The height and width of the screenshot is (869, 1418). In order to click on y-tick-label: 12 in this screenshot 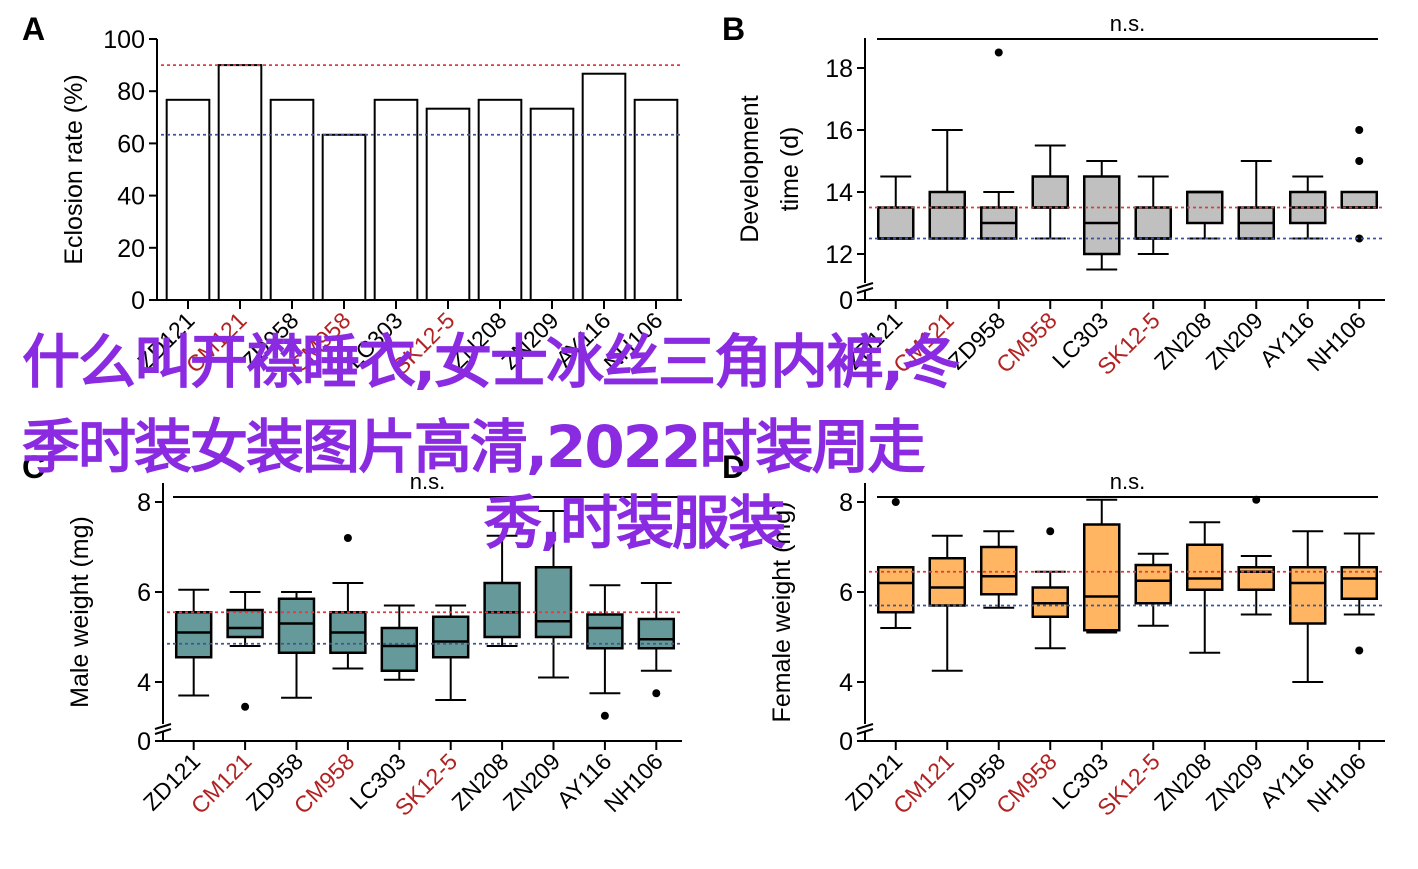, I will do `click(839, 255)`.